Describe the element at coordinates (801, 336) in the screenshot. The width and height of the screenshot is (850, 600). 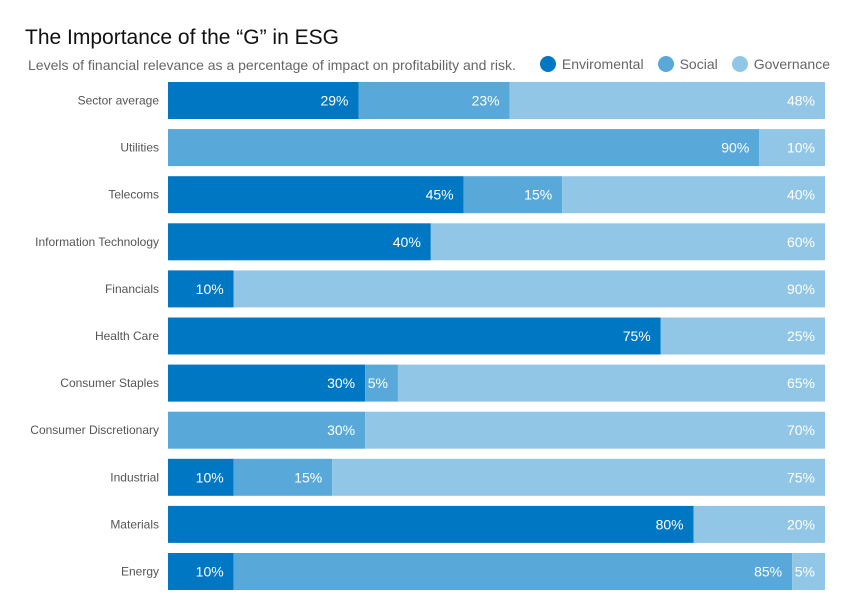
I see `data-label-health-care-governance: 25%` at that location.